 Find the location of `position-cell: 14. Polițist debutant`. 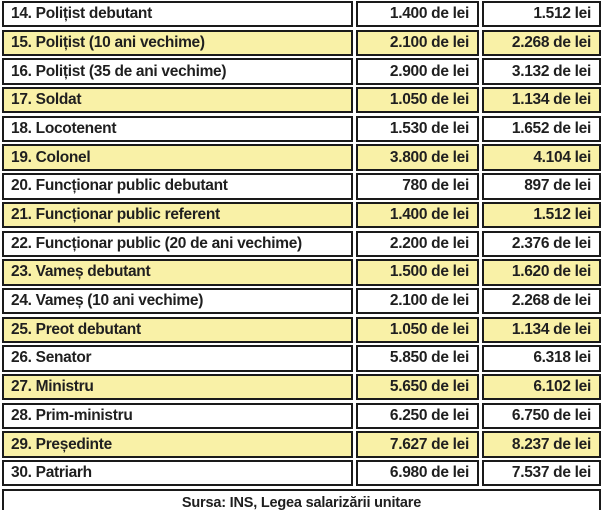

position-cell: 14. Polițist debutant is located at coordinates (177, 14).